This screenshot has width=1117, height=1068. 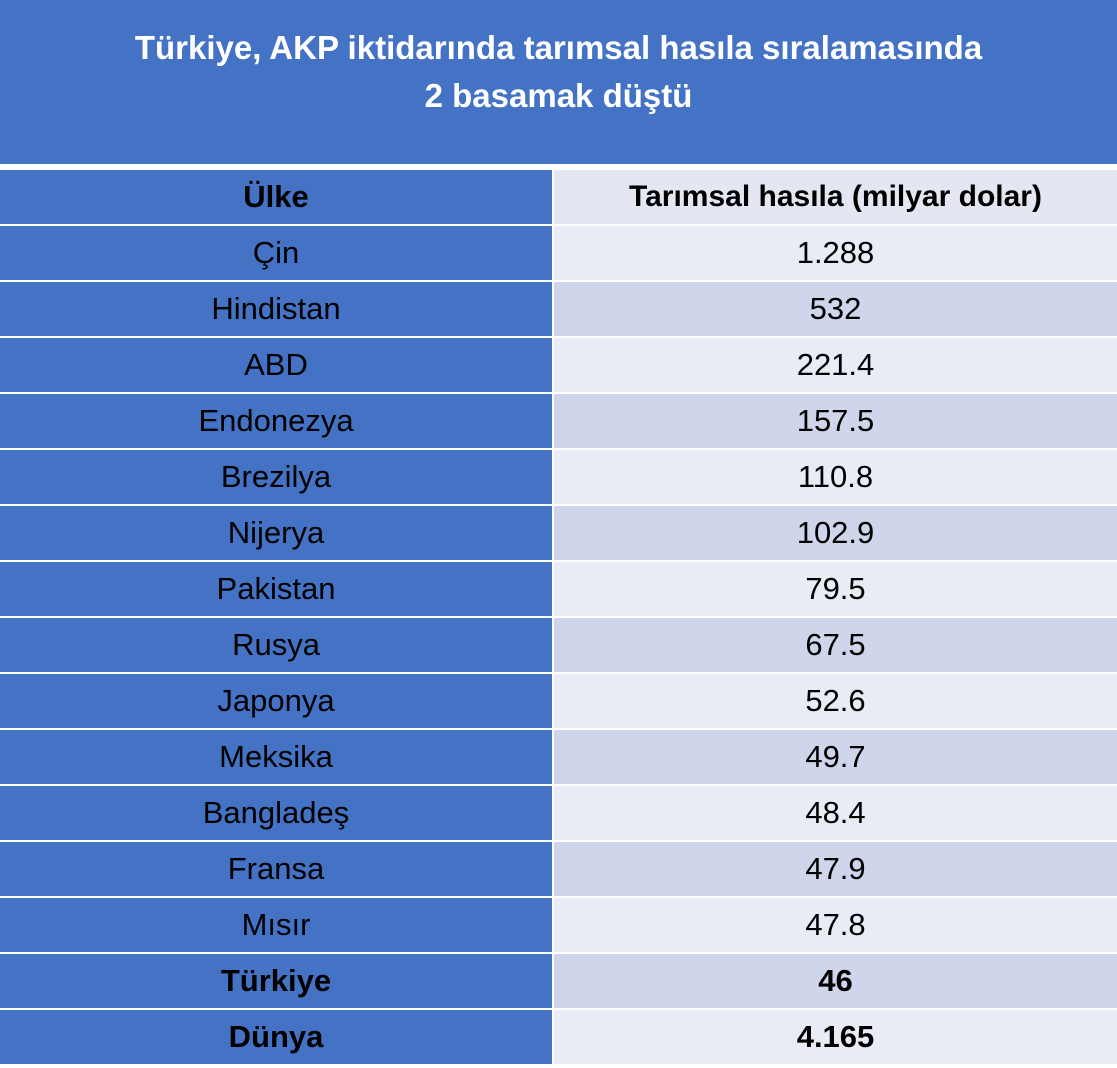 I want to click on table-row: Meksika 49.7, so click(x=558, y=757).